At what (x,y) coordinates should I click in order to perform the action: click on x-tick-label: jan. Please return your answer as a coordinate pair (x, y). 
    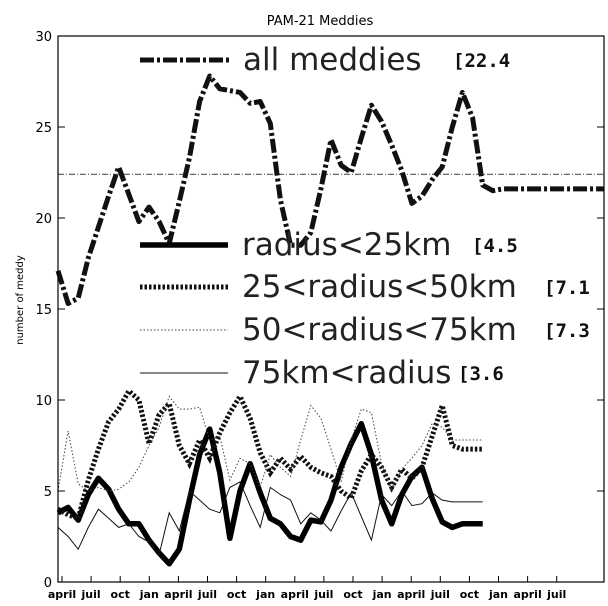
    Looking at the image, I should click on (265, 594).